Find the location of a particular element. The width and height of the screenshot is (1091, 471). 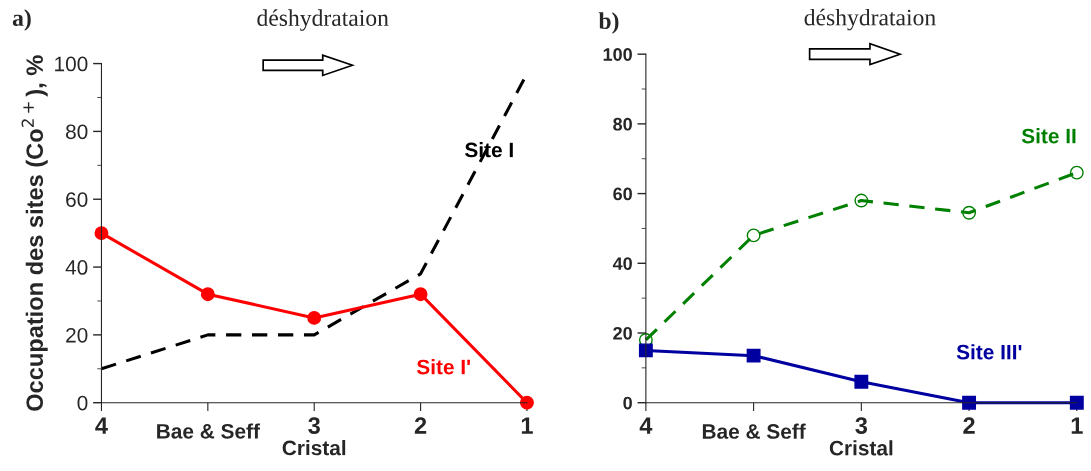

series-label: Site I' is located at coordinates (443, 367).